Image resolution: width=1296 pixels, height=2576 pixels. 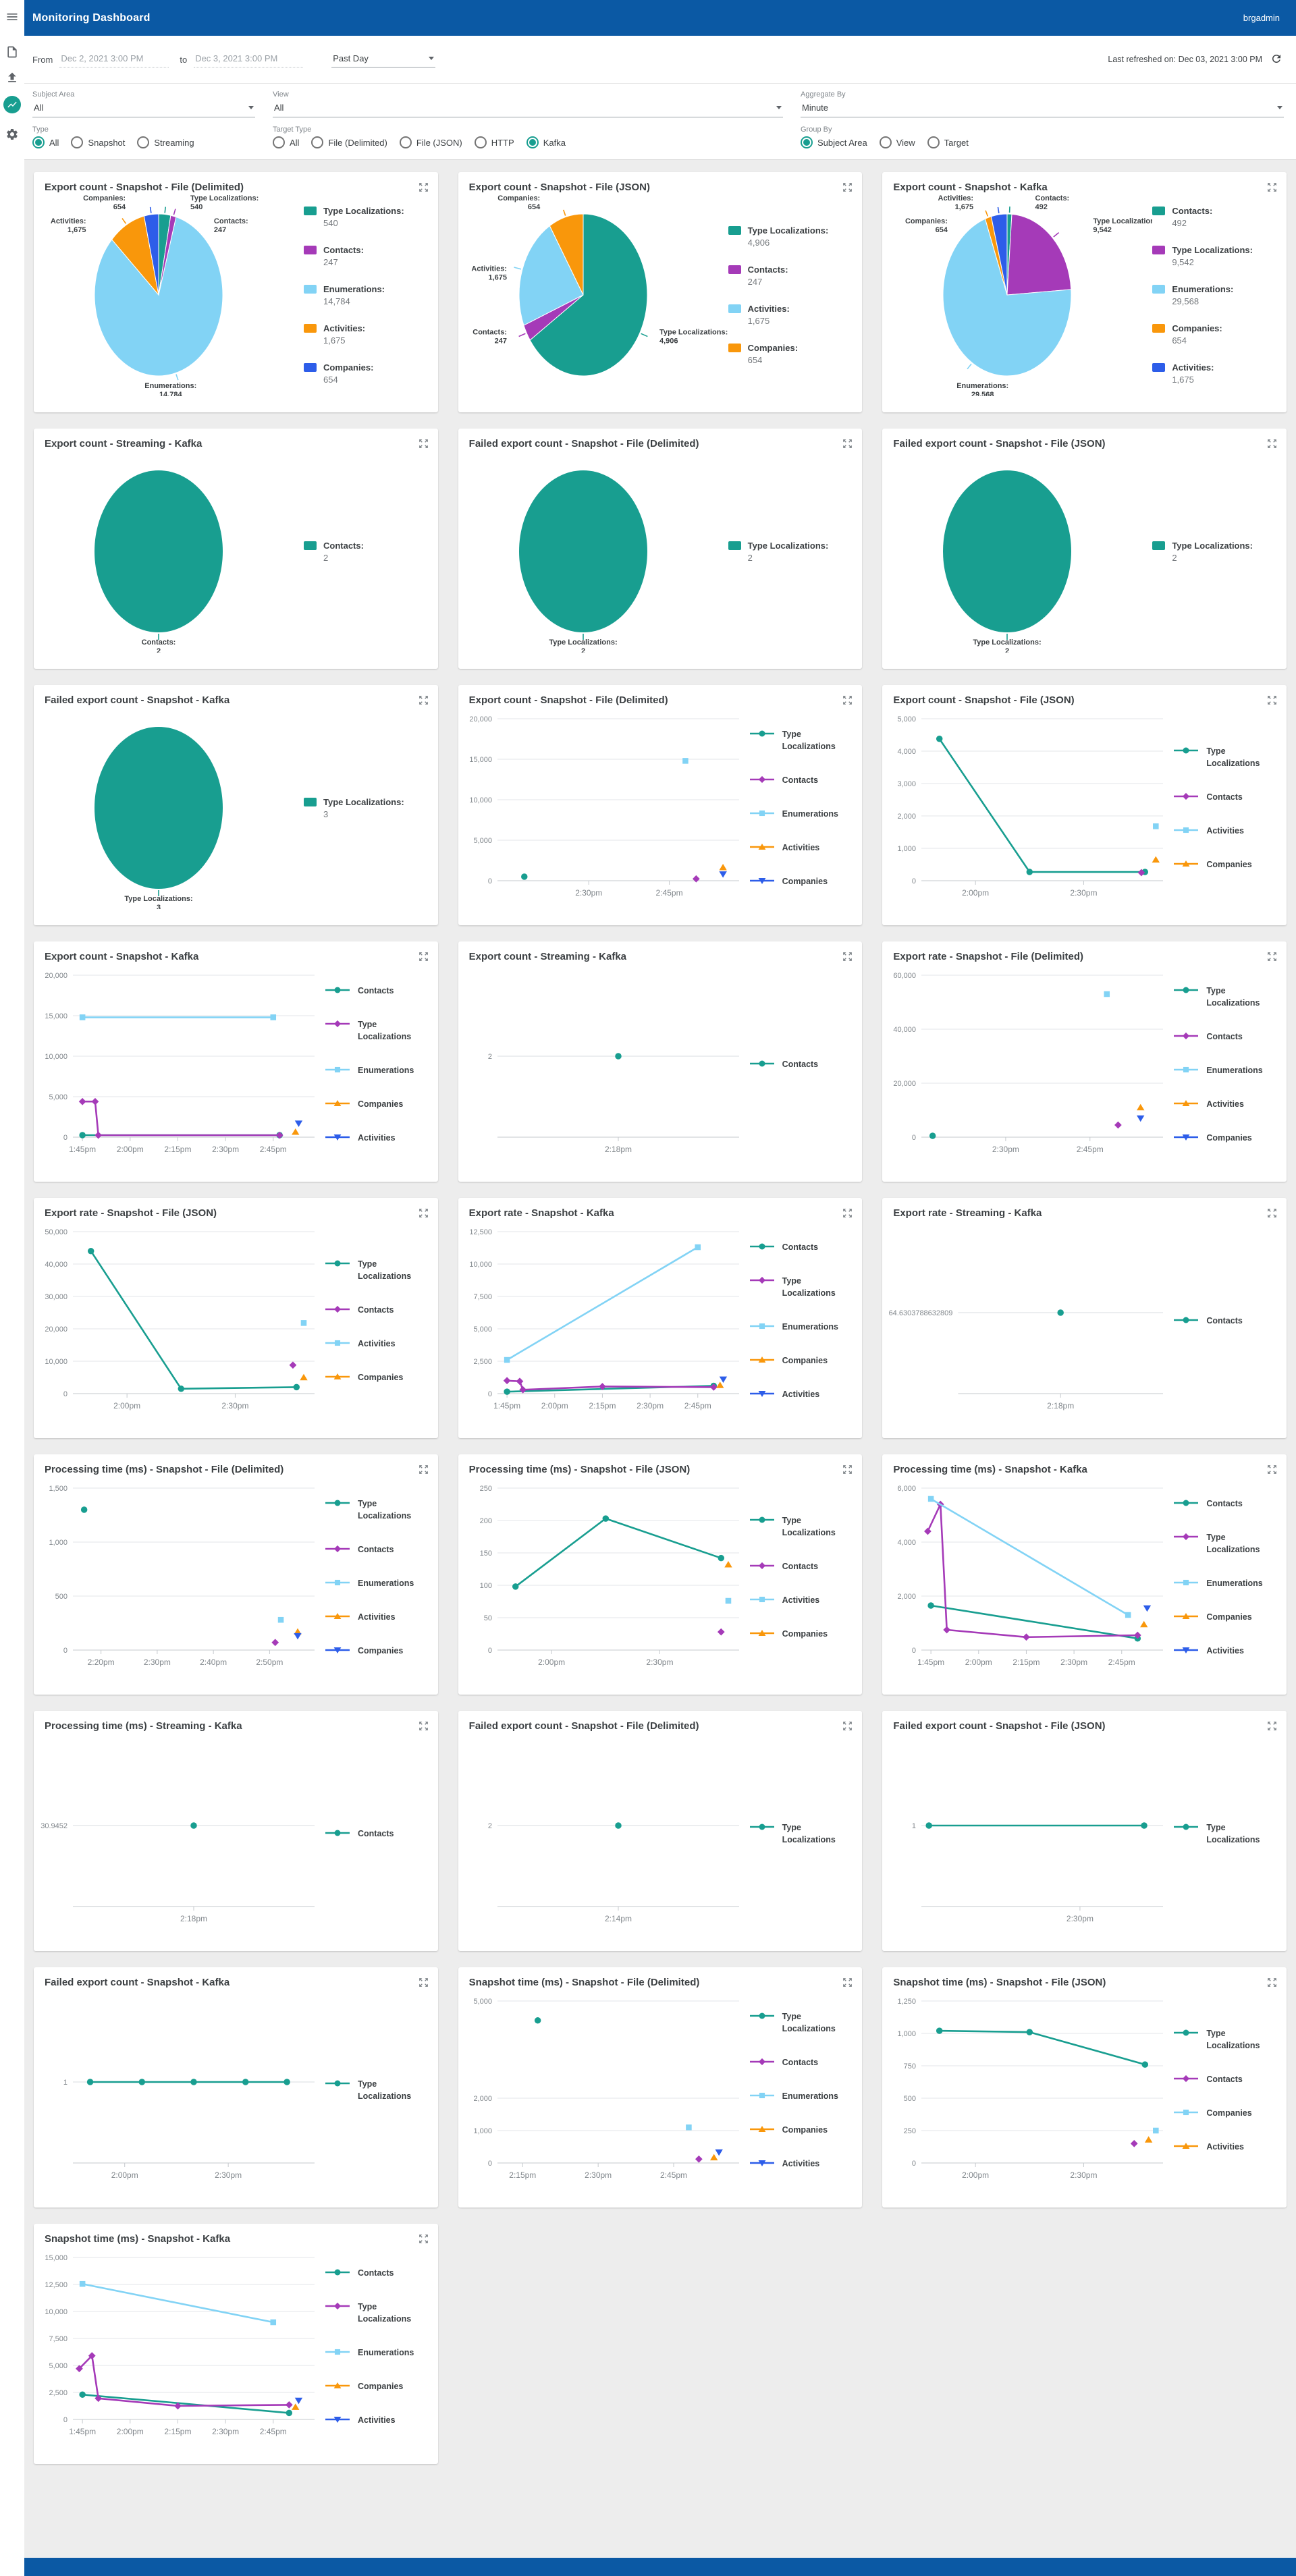 I want to click on radio-snapshot: Snapshot, so click(x=98, y=142).